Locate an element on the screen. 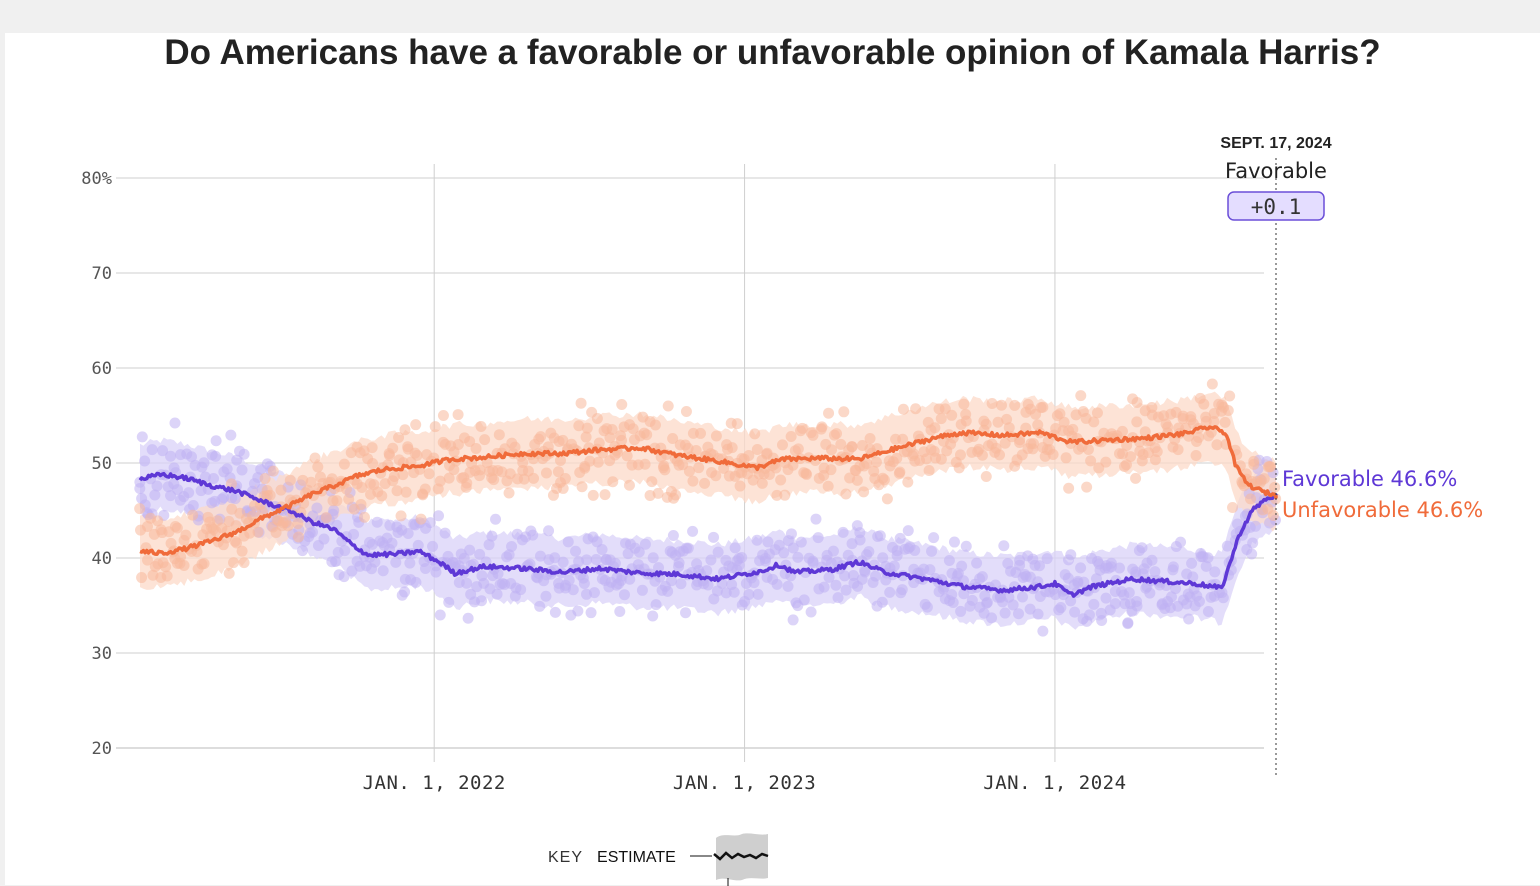 The height and width of the screenshot is (886, 1540). y-tick-label: 70 is located at coordinates (102, 274).